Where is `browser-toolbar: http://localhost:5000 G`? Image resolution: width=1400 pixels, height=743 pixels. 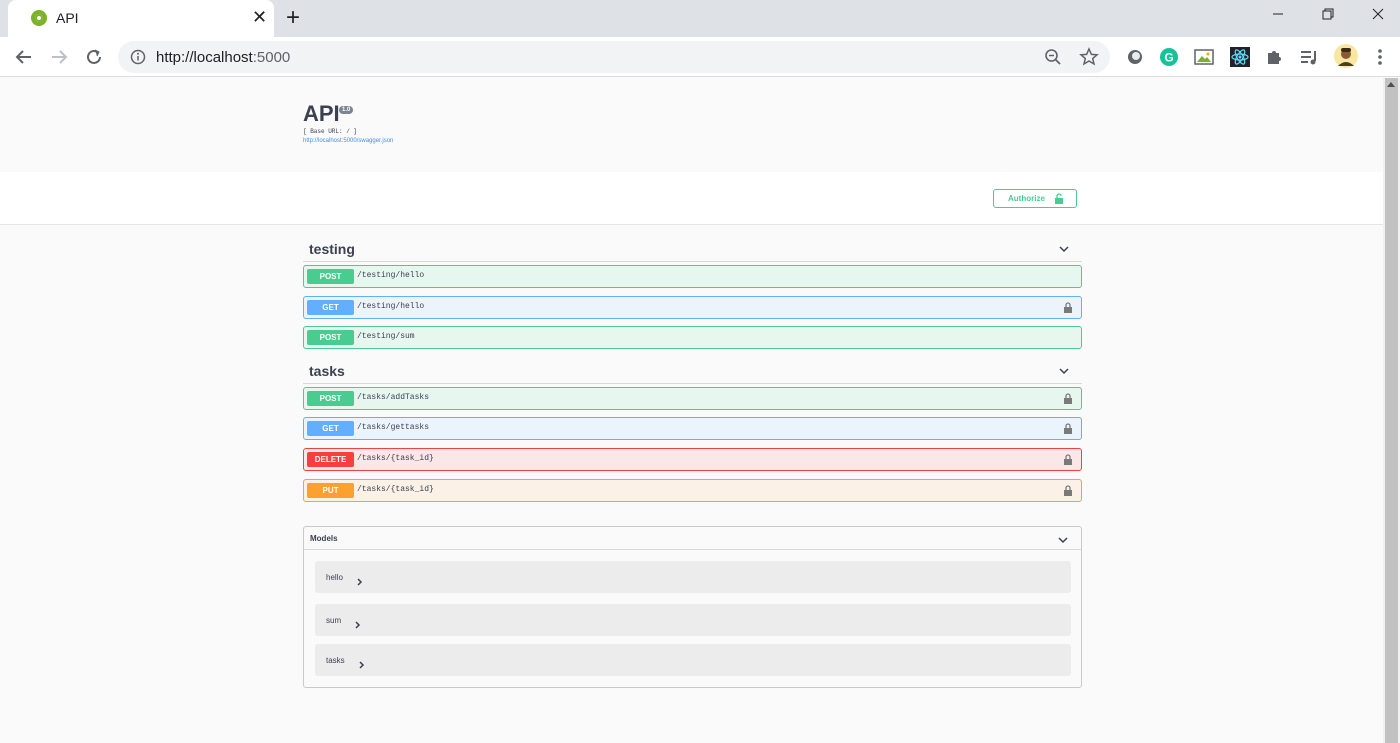
browser-toolbar: http://localhost:5000 G is located at coordinates (700, 57).